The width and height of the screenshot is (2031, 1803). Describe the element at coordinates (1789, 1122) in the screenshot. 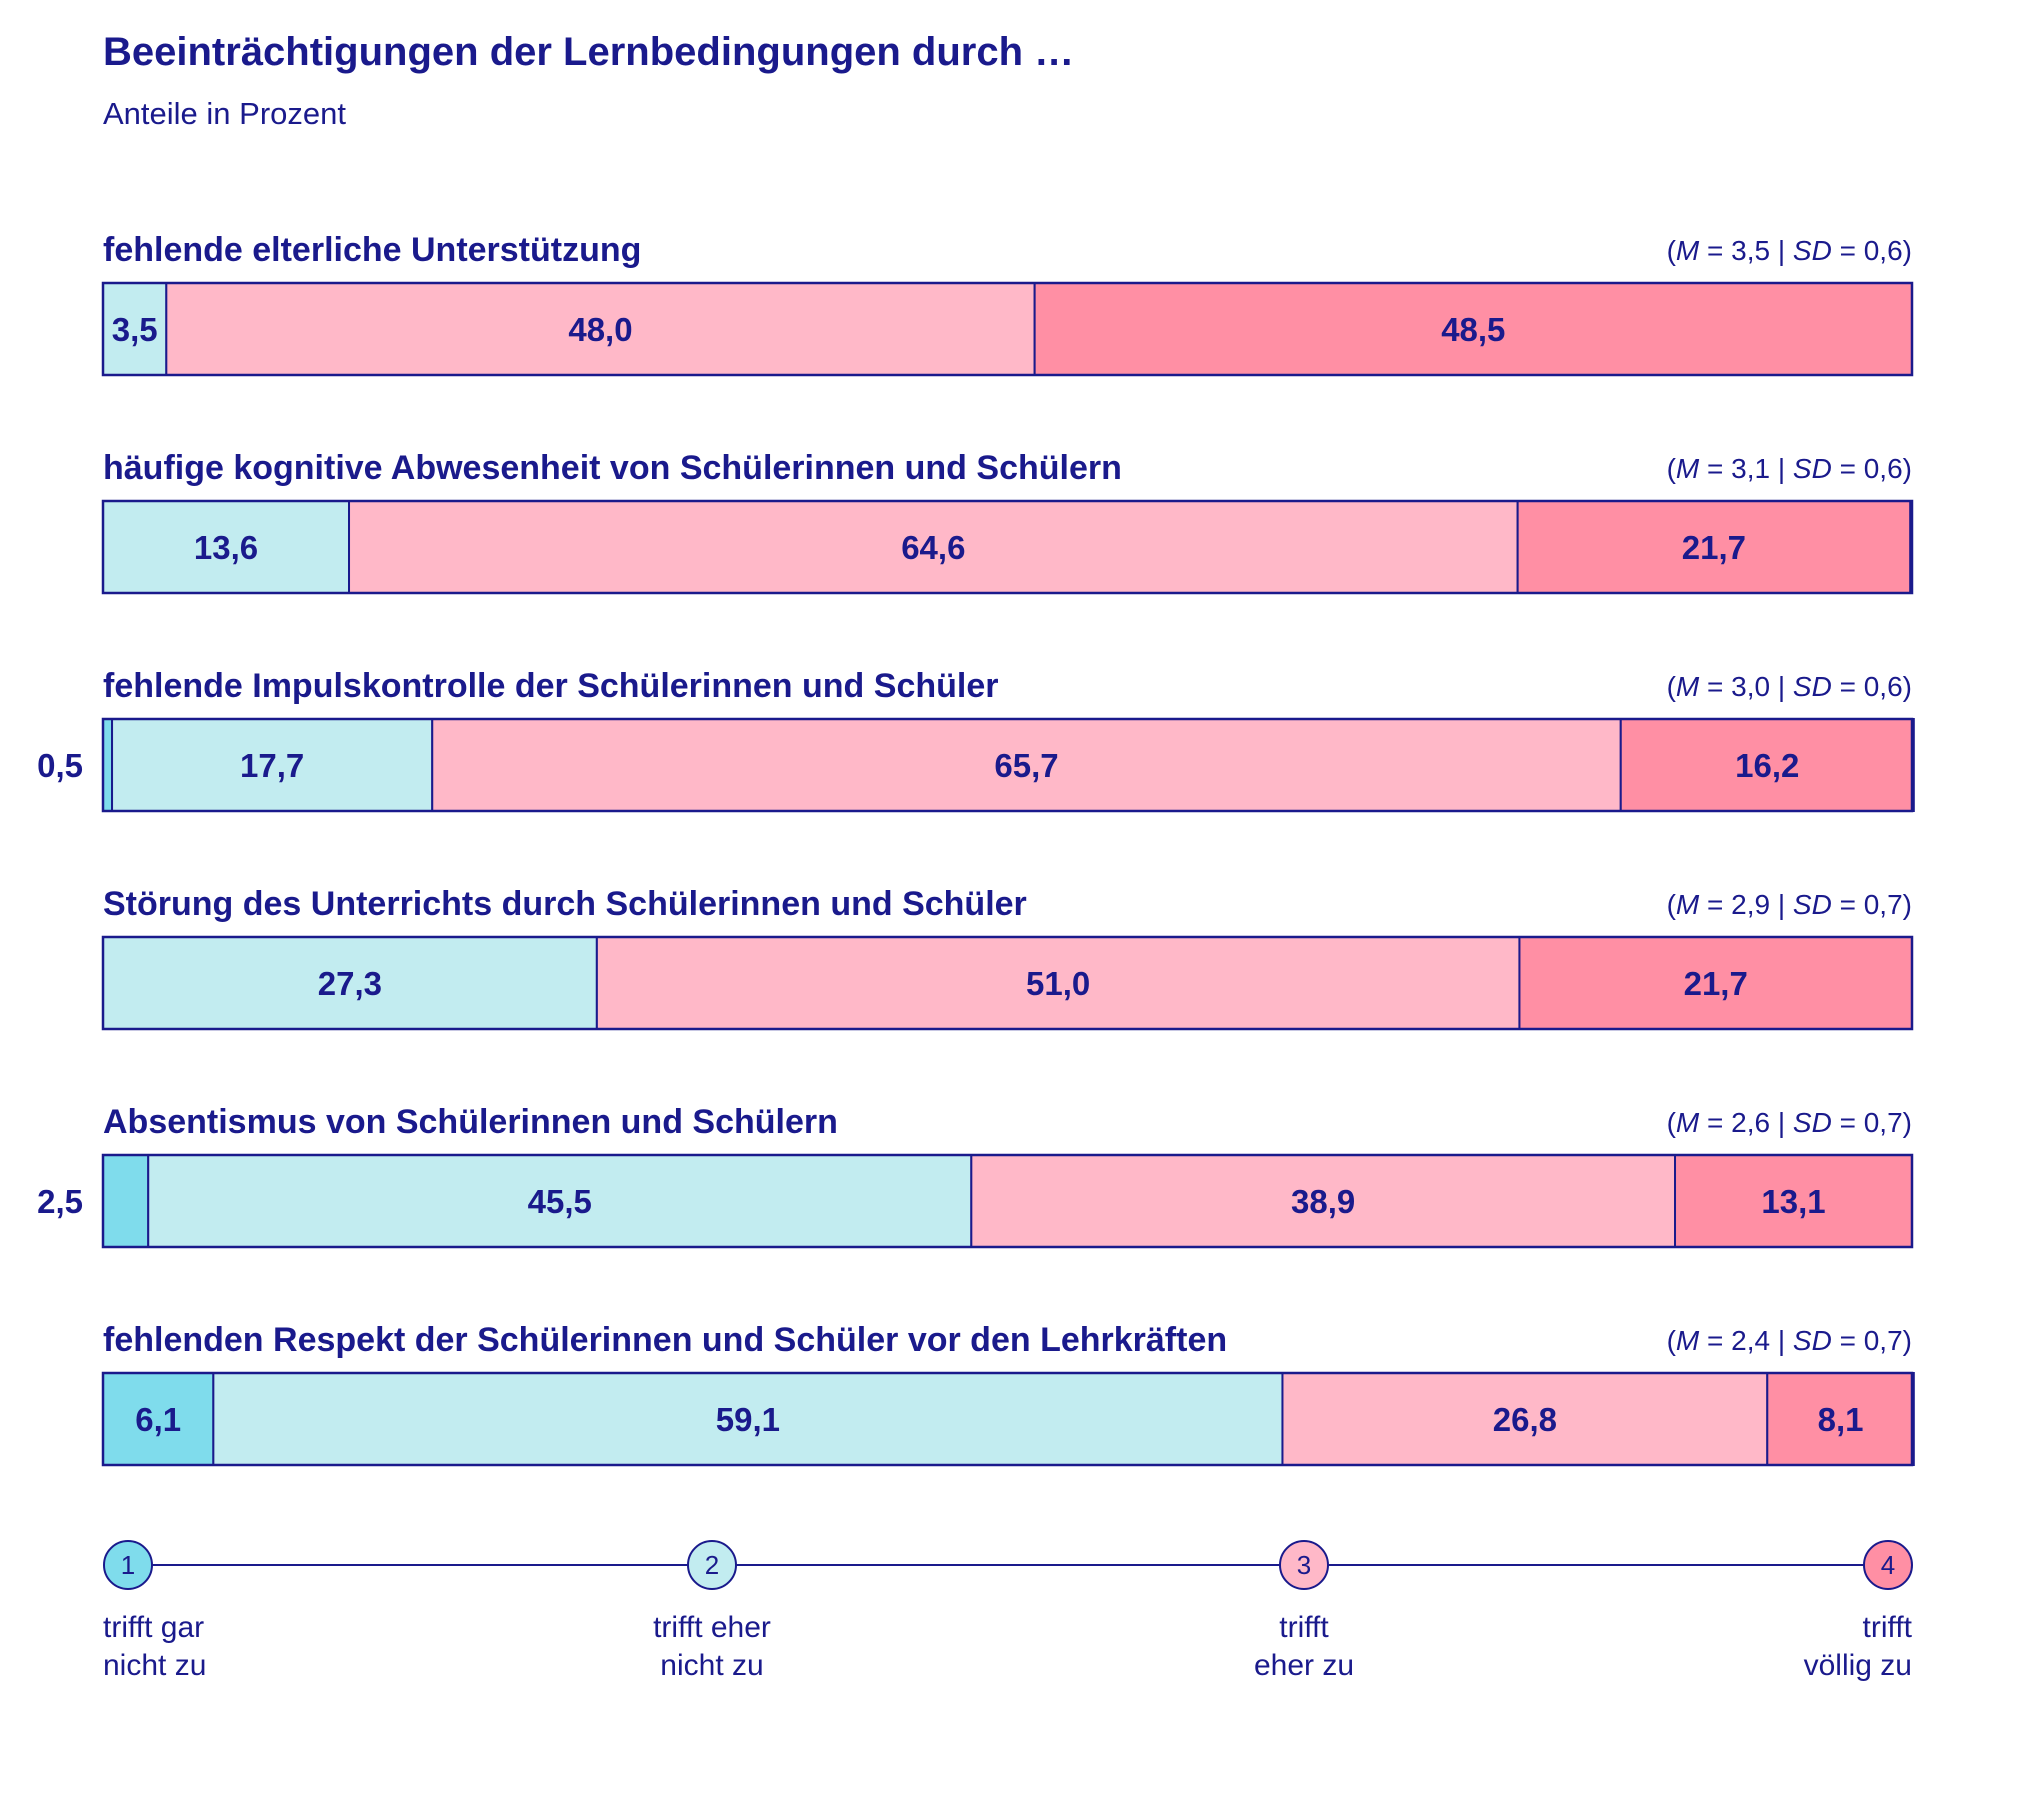

I see `row-stats: (M = 2,6 | SD = 0,7)` at that location.